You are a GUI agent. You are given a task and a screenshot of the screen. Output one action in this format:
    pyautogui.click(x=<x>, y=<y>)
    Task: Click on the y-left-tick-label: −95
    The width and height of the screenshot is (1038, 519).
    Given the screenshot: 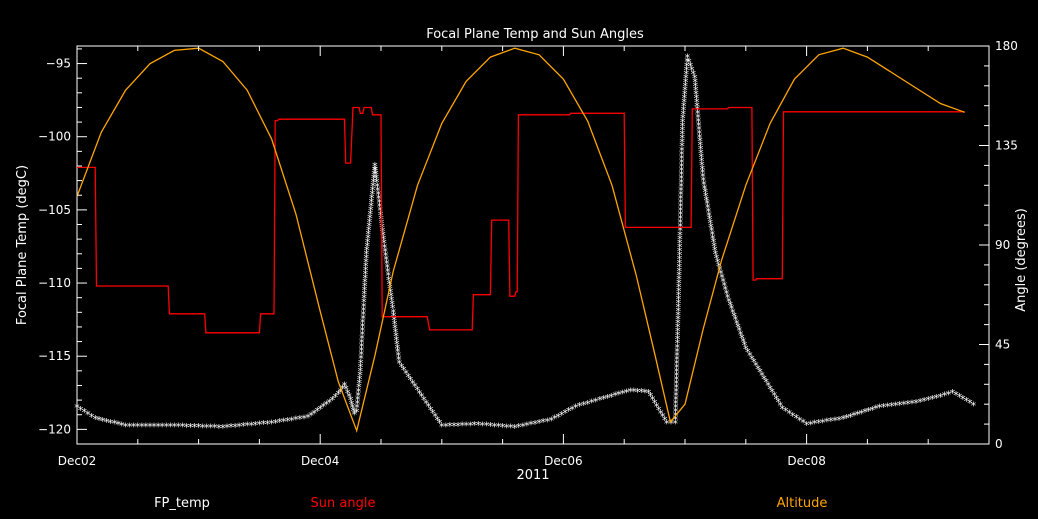 What is the action you would take?
    pyautogui.click(x=58, y=64)
    